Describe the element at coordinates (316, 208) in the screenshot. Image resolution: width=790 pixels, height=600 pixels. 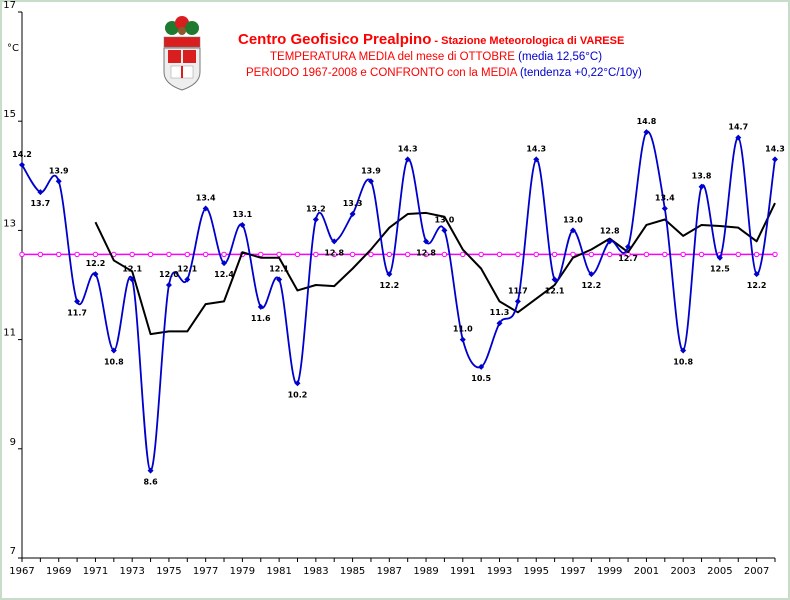
I see `data-label: 13.2` at that location.